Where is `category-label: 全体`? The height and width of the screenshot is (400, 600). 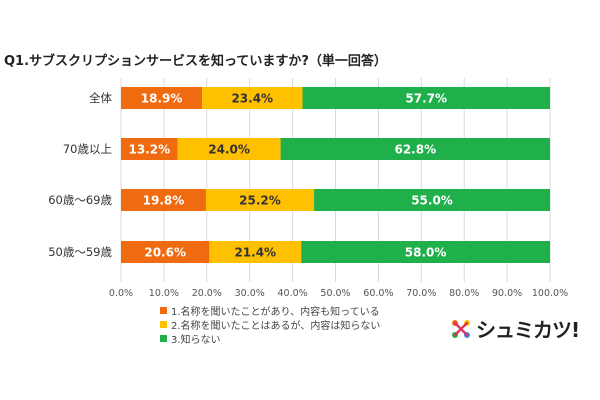 category-label: 全体 is located at coordinates (100, 98).